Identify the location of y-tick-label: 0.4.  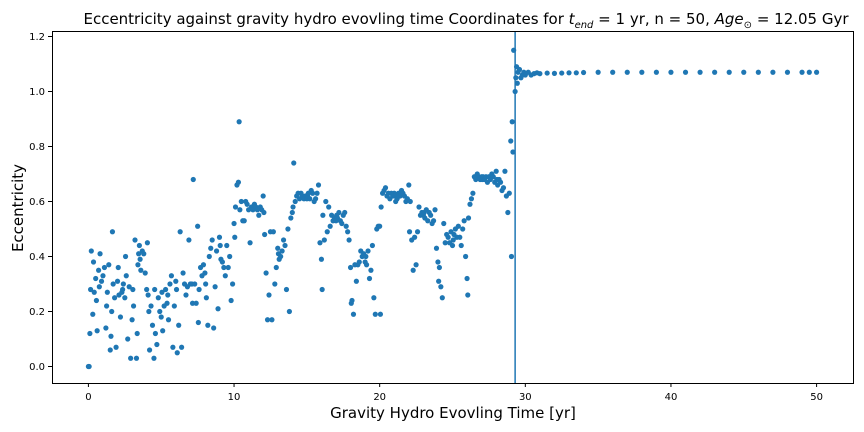
(37, 257).